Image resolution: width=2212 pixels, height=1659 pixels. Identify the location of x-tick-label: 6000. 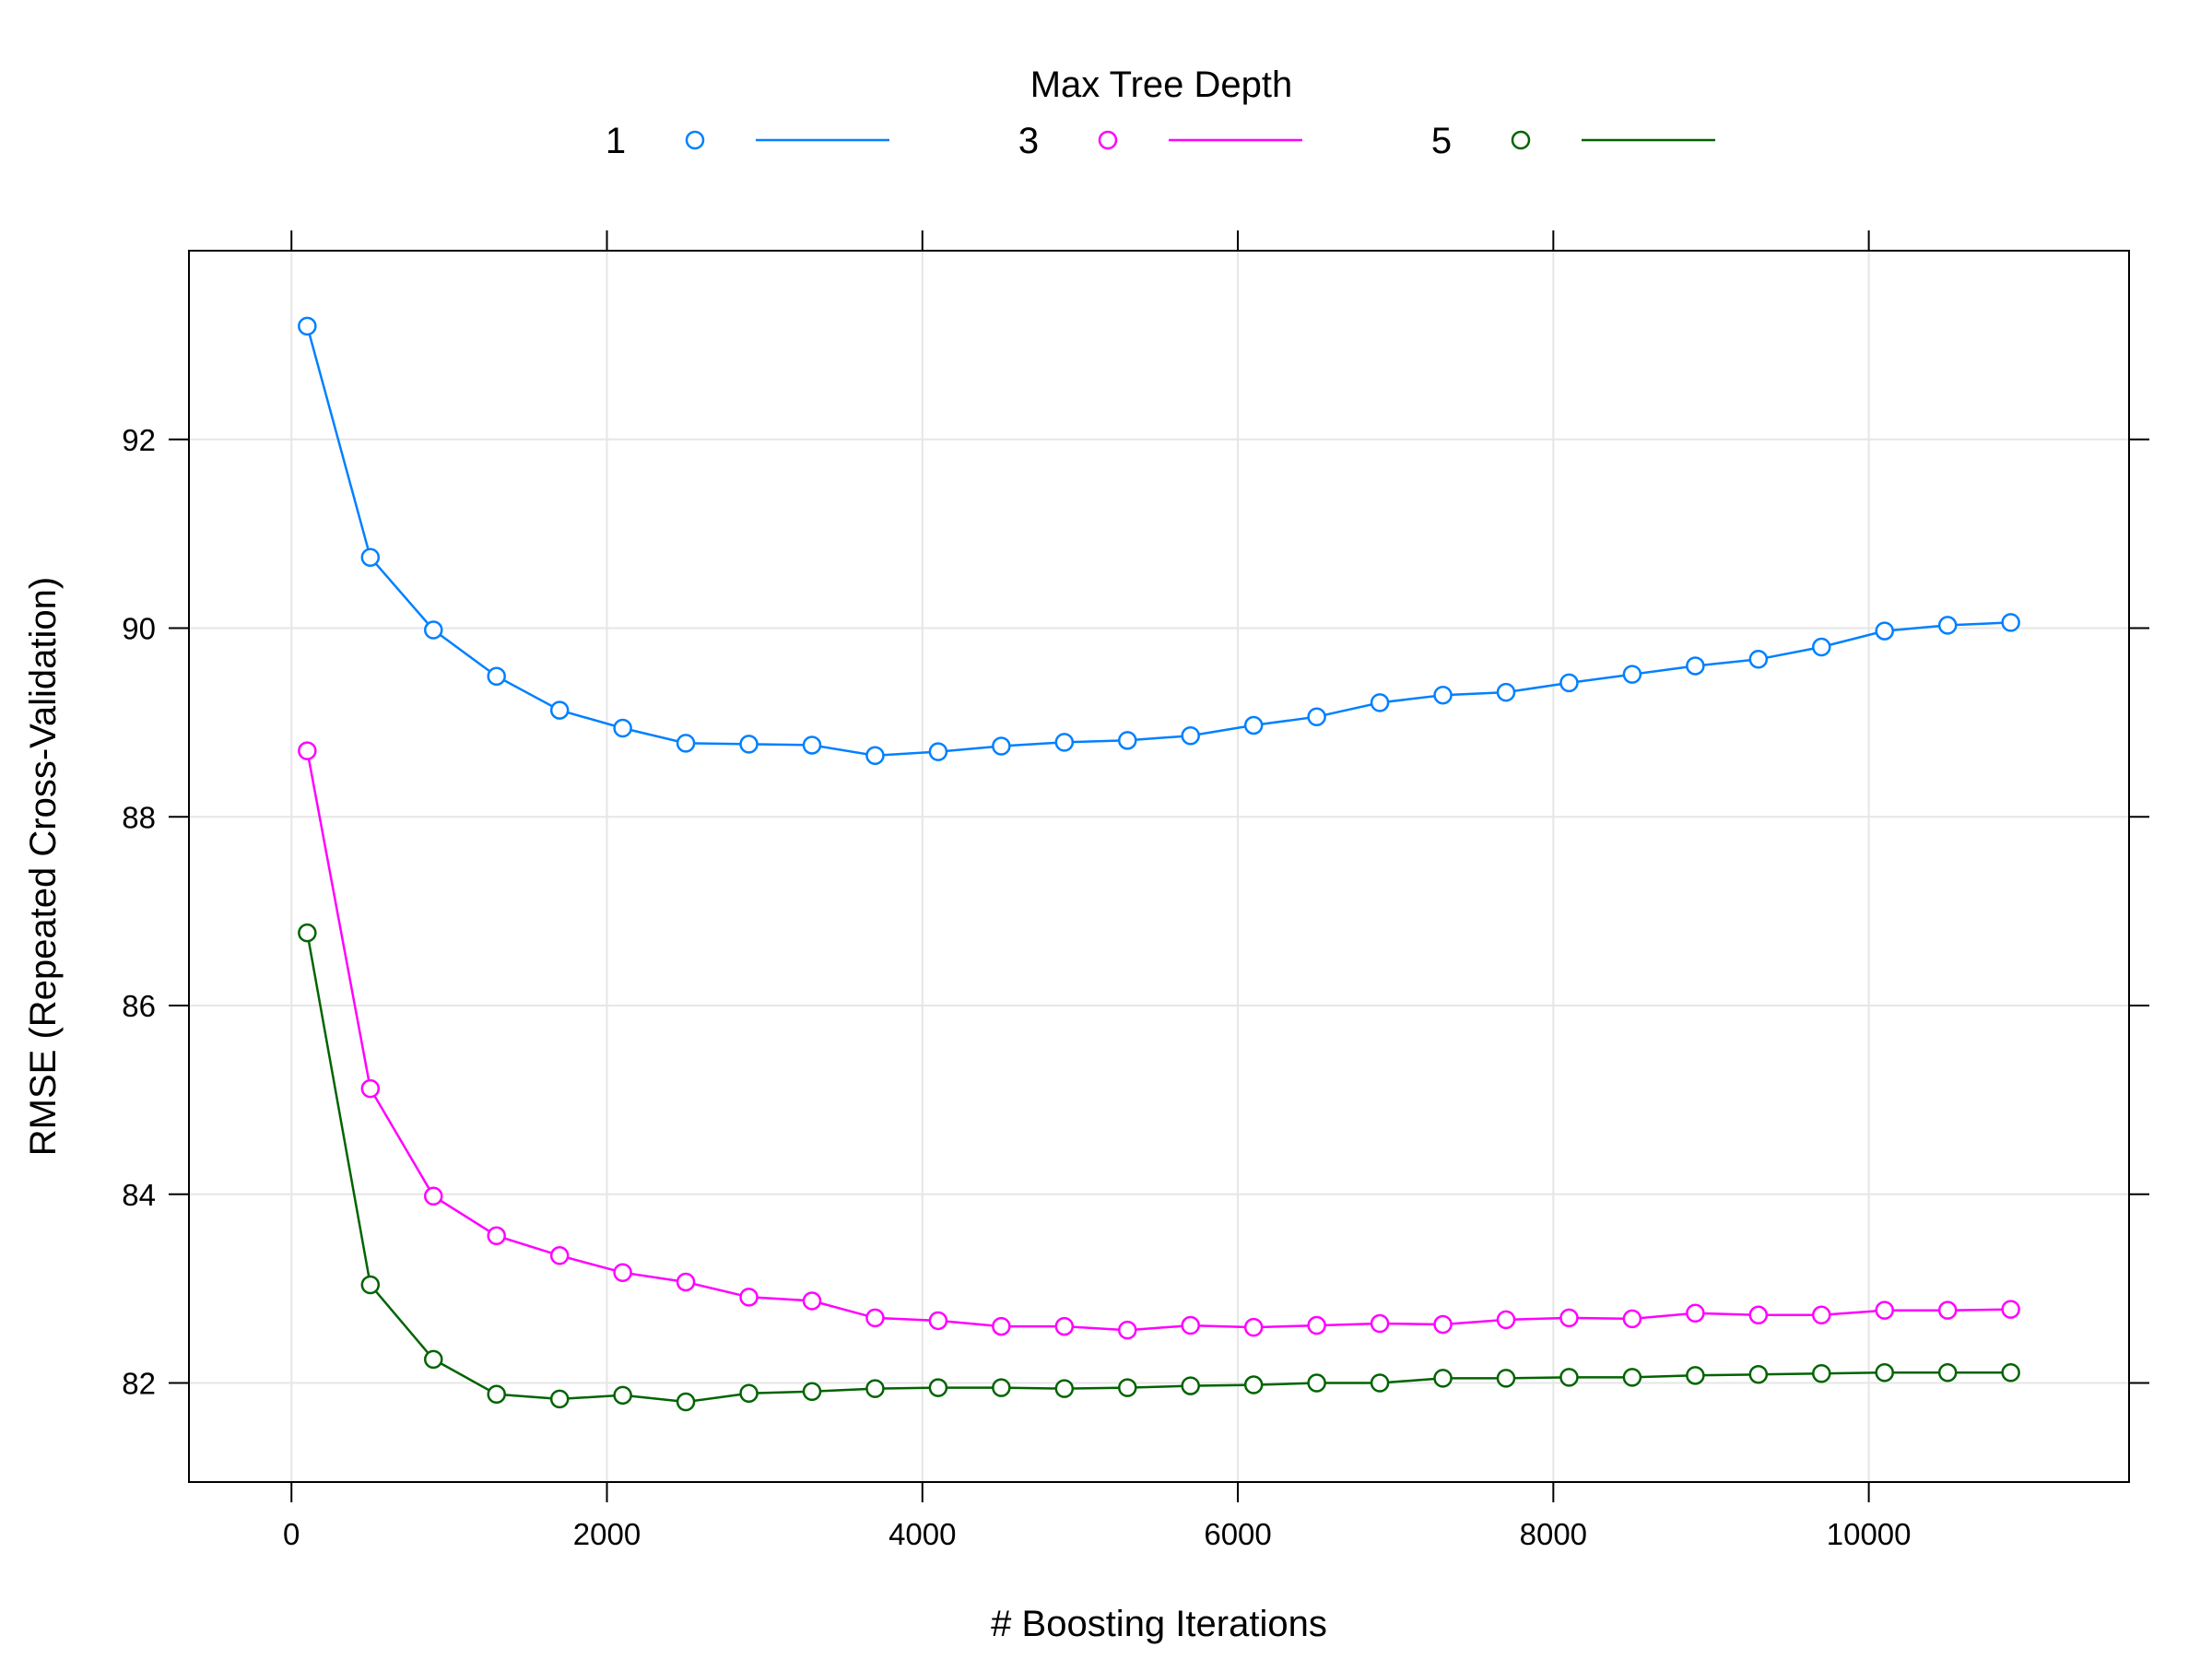
(1237, 1534).